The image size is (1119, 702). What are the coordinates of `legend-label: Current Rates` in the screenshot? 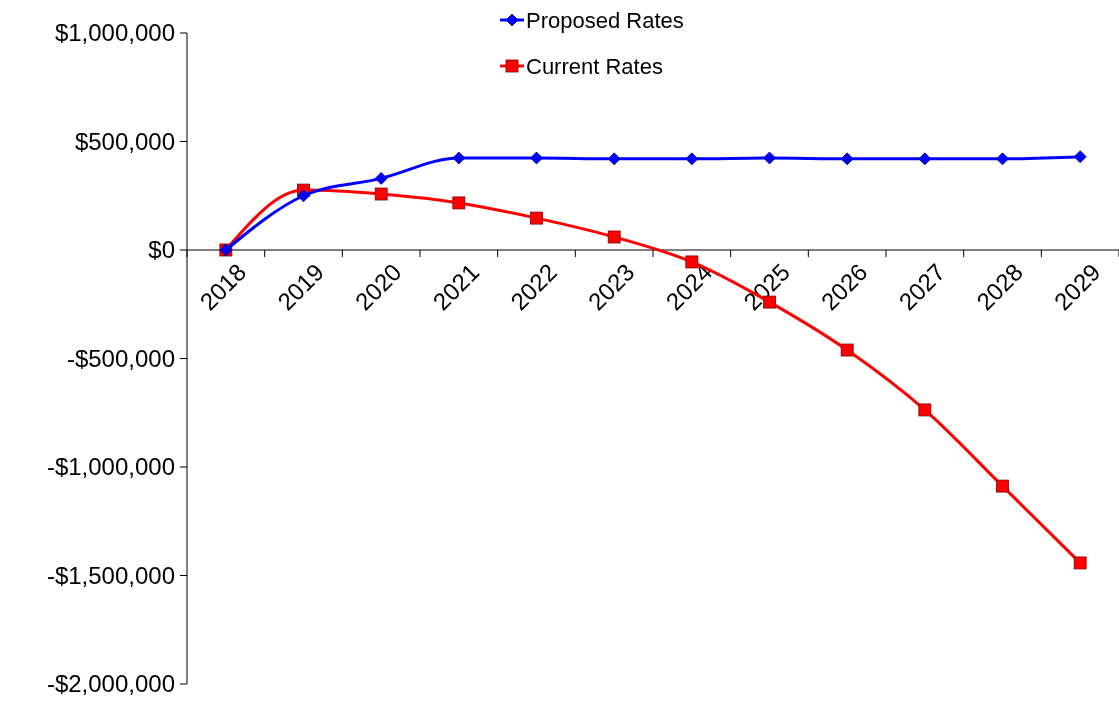 It's located at (594, 66).